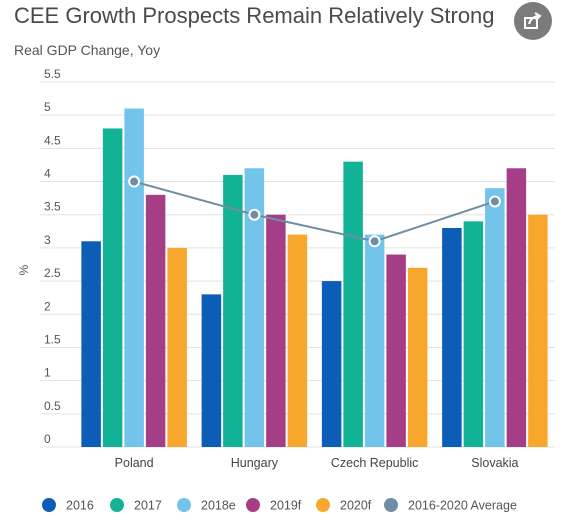 This screenshot has width=570, height=529. Describe the element at coordinates (218, 506) in the screenshot. I see `legend-label: 2018e` at that location.